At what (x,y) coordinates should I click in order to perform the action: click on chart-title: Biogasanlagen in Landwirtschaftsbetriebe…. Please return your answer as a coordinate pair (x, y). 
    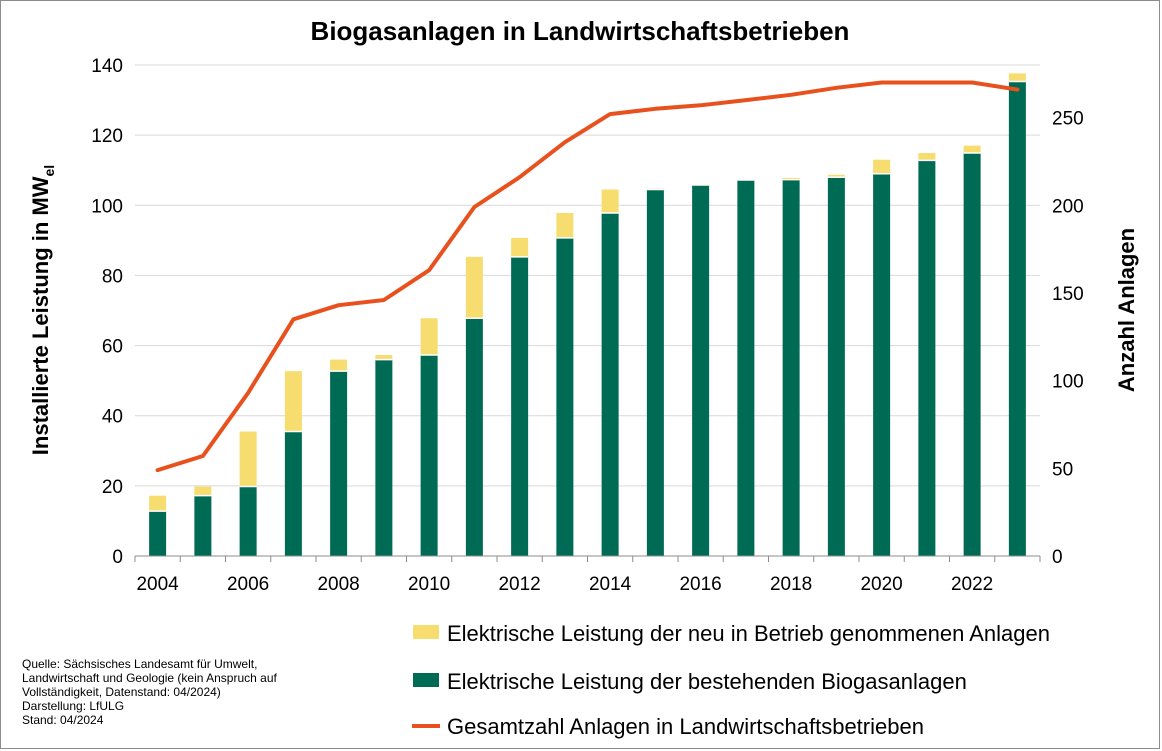
    Looking at the image, I should click on (580, 31).